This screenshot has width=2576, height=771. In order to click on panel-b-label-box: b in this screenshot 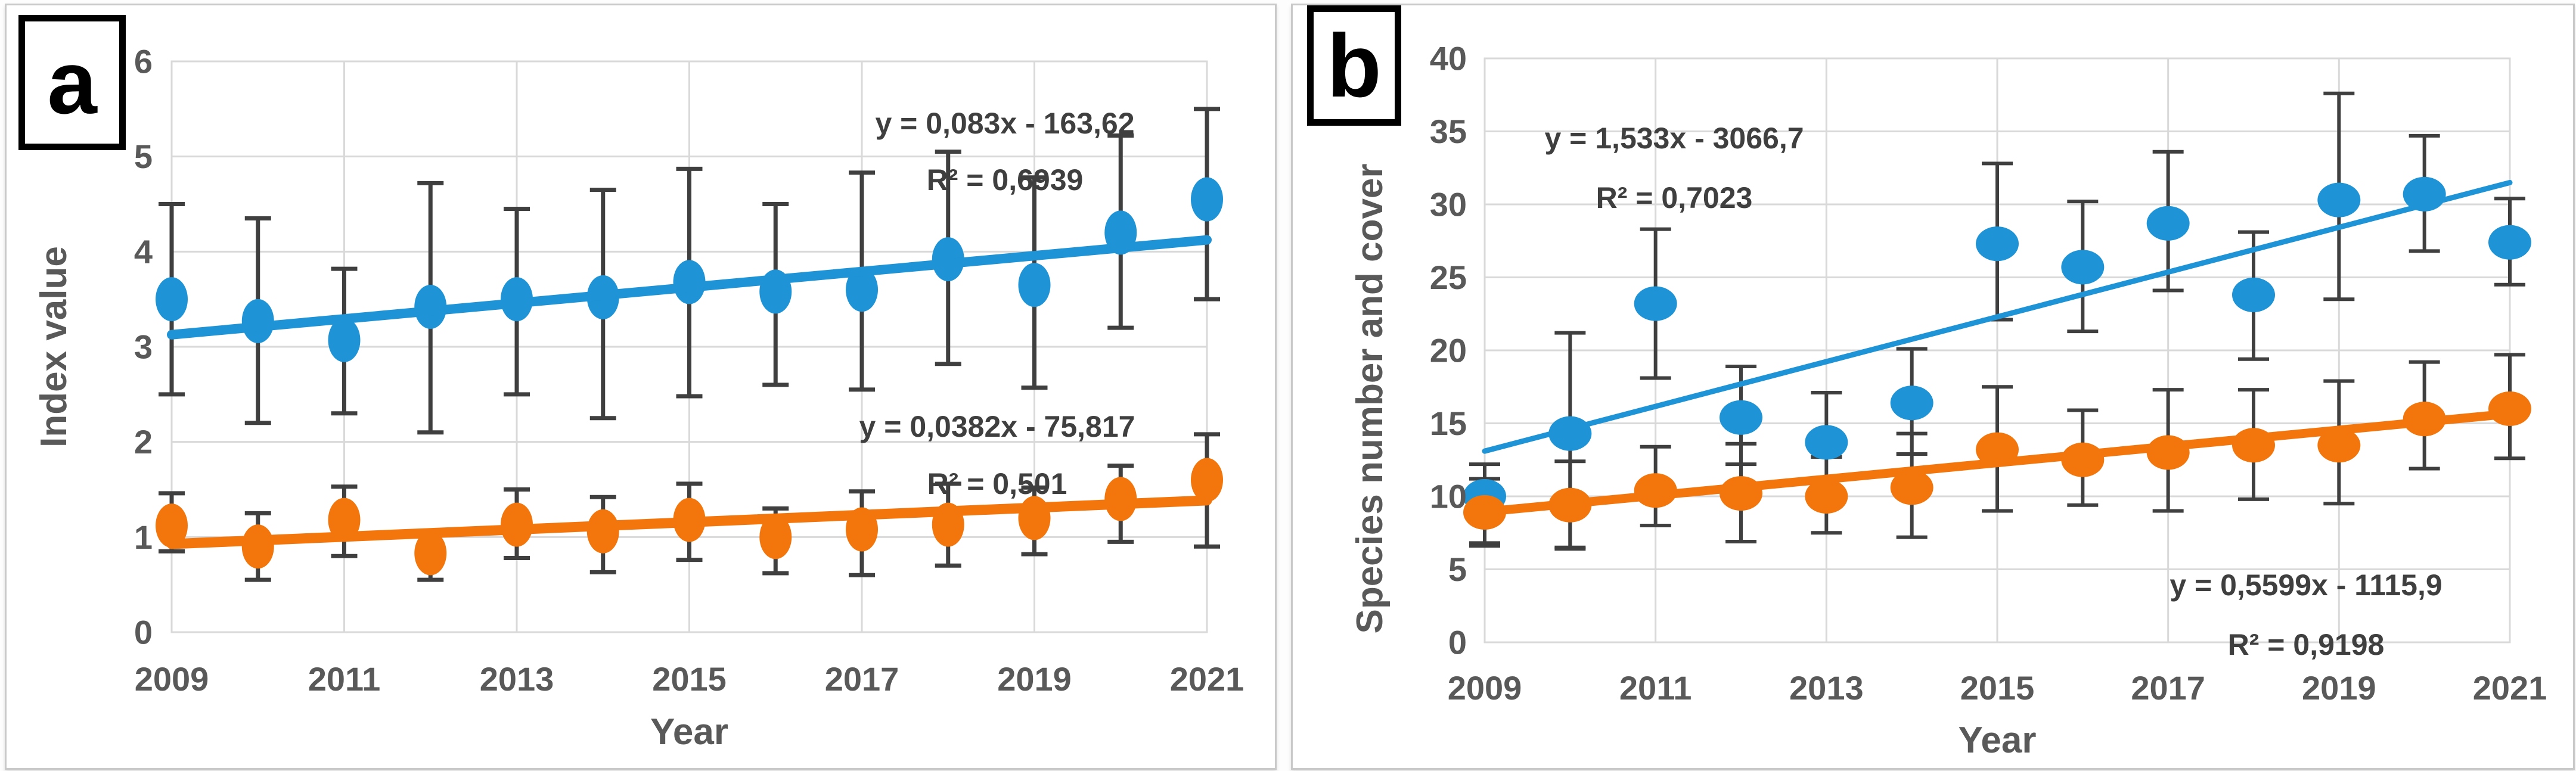, I will do `click(1354, 65)`.